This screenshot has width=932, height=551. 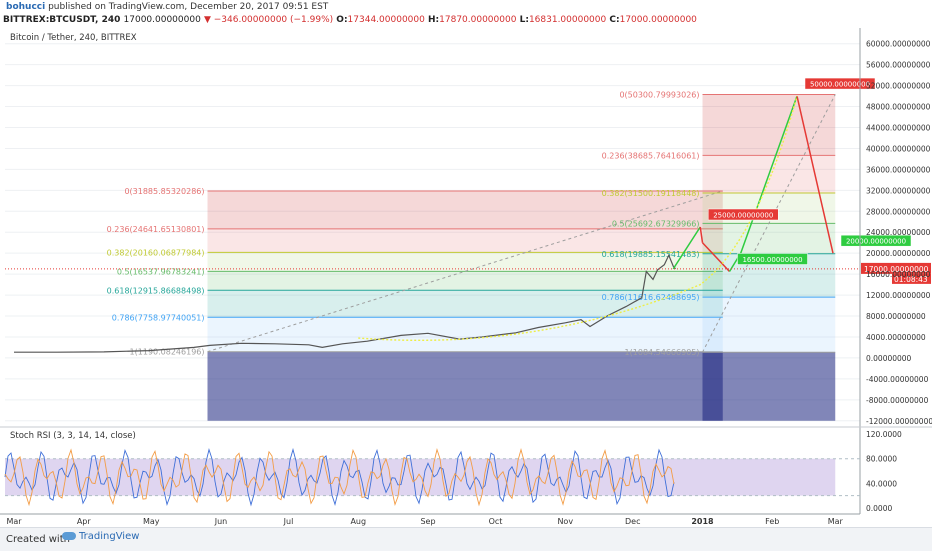 I want to click on open-label: O:, so click(x=342, y=20).